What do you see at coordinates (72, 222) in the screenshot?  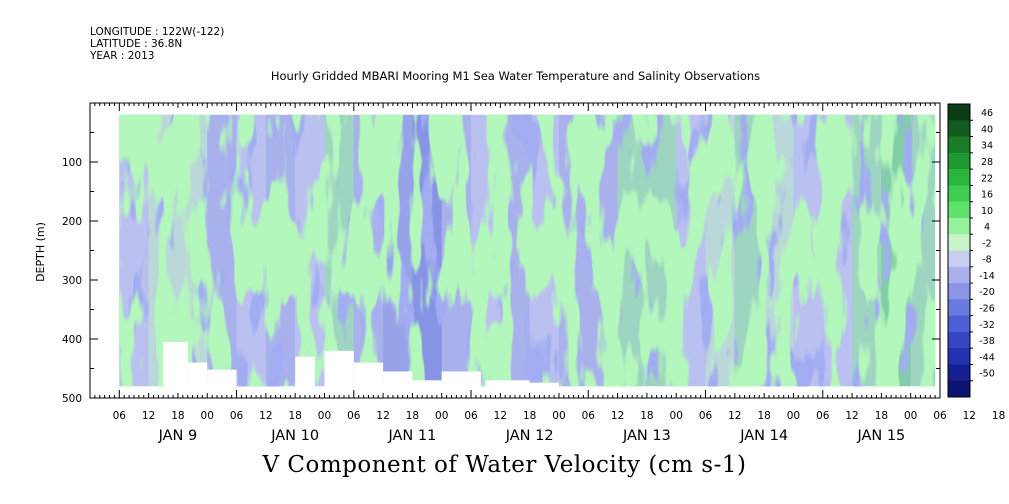 I see `y-tick-label: 200` at bounding box center [72, 222].